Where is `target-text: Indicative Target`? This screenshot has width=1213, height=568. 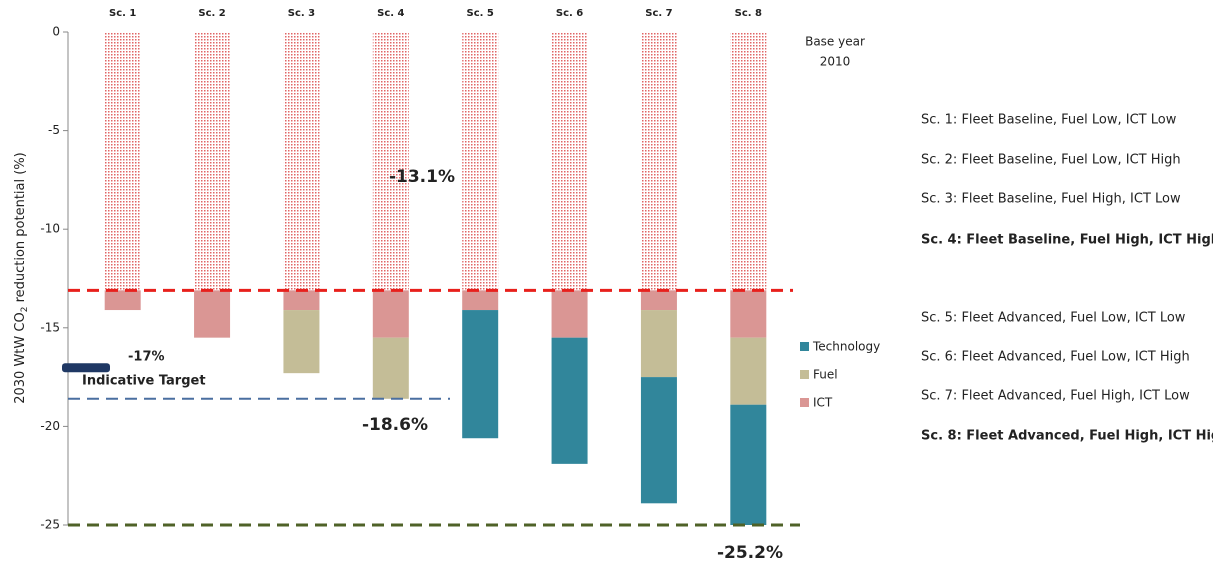 target-text: Indicative Target is located at coordinates (144, 381).